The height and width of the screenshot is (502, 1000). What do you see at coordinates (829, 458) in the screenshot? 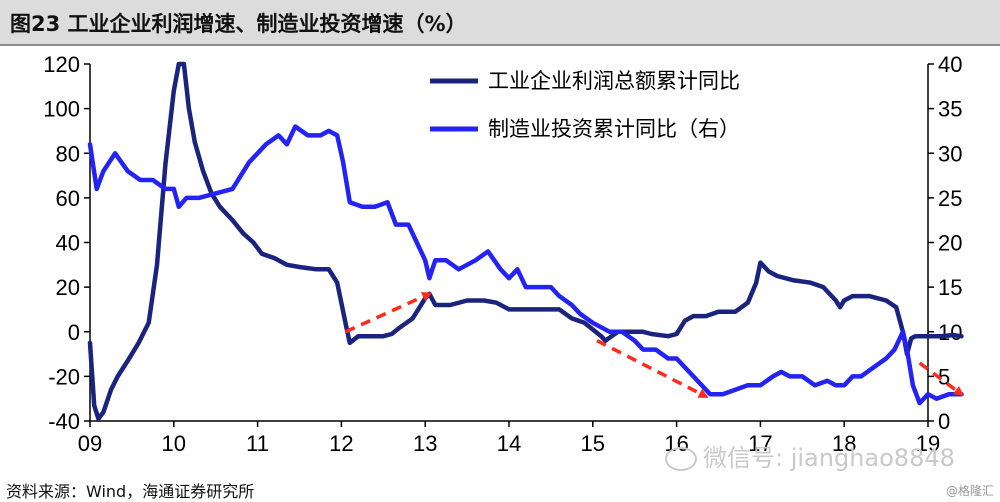
I see `watermark-text: 微信号: jianghao8848` at bounding box center [829, 458].